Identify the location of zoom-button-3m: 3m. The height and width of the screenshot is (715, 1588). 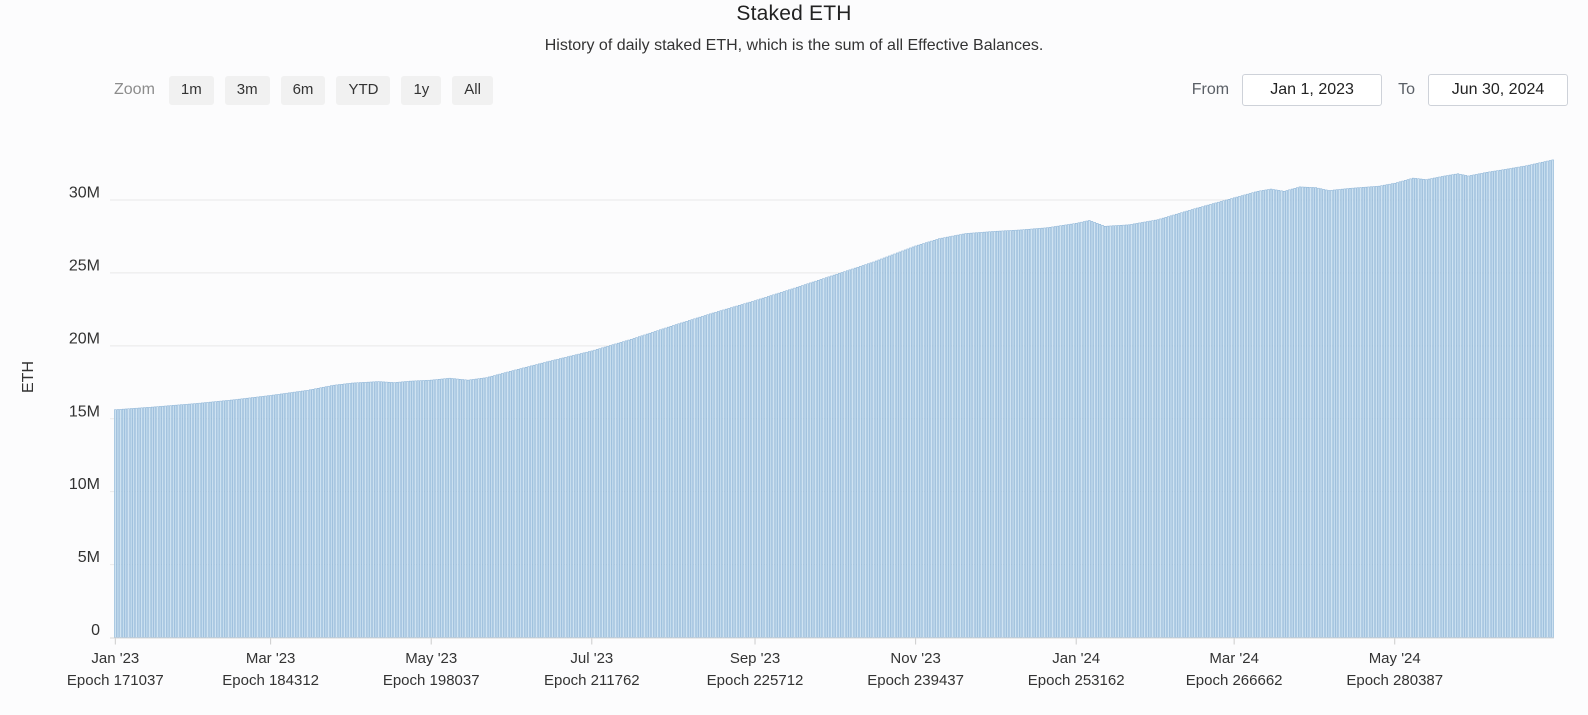
(247, 90).